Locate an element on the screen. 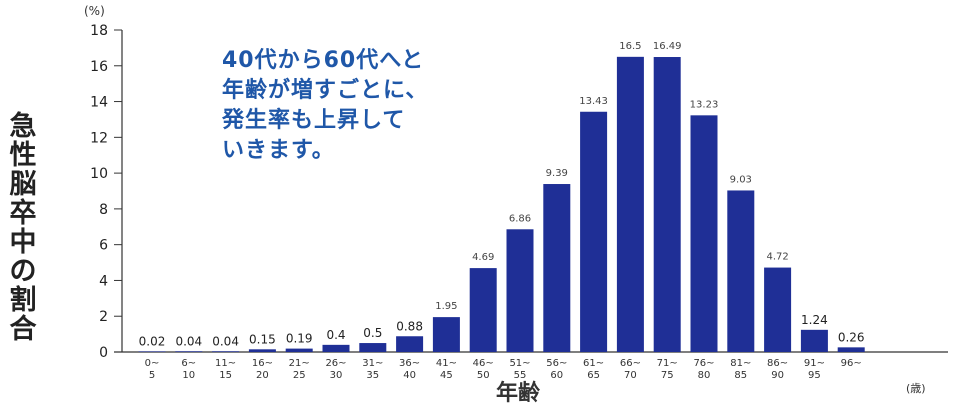  y-tick-label: 12 is located at coordinates (99, 138).